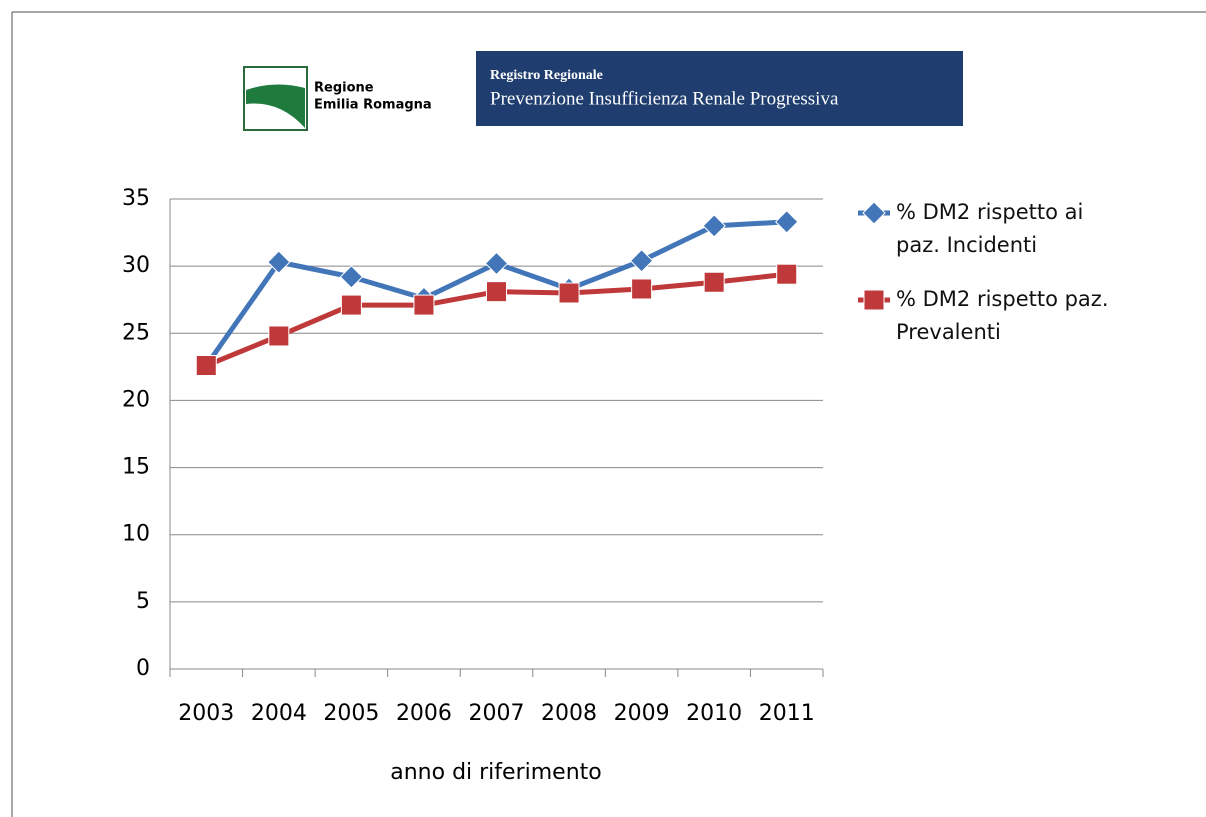 Image resolution: width=1206 pixels, height=817 pixels. I want to click on y-tick-label: 15, so click(136, 467).